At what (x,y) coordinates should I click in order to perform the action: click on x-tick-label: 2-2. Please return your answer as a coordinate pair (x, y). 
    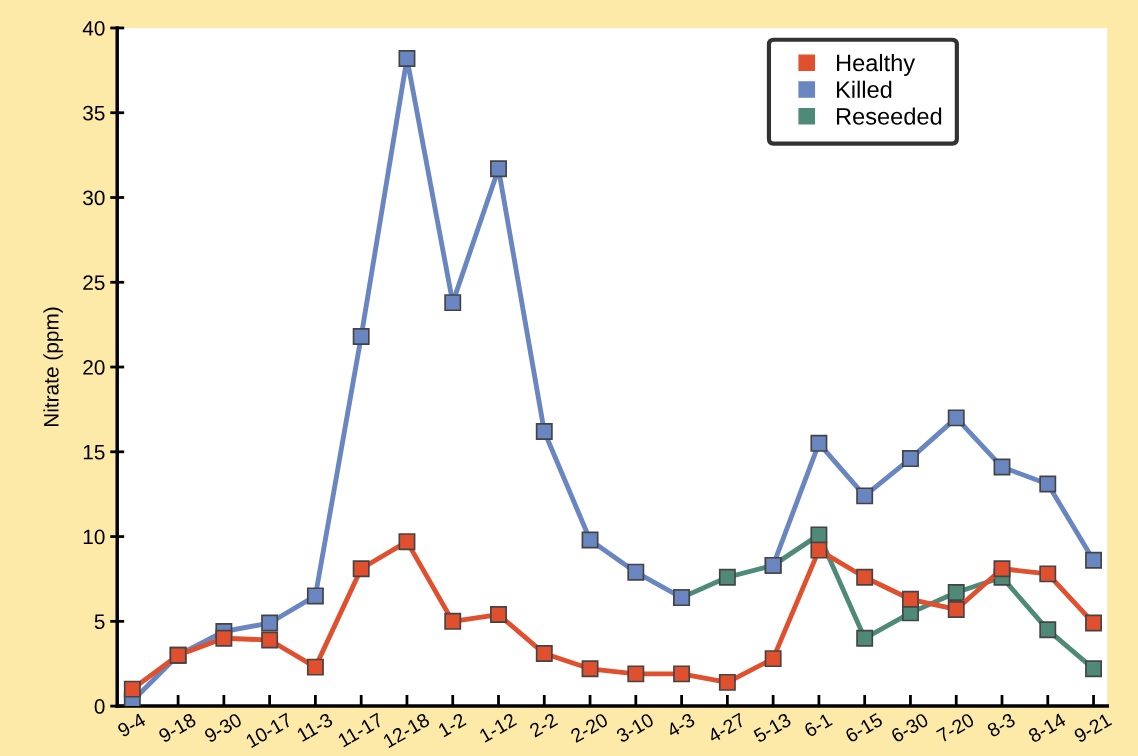
    Looking at the image, I should click on (543, 725).